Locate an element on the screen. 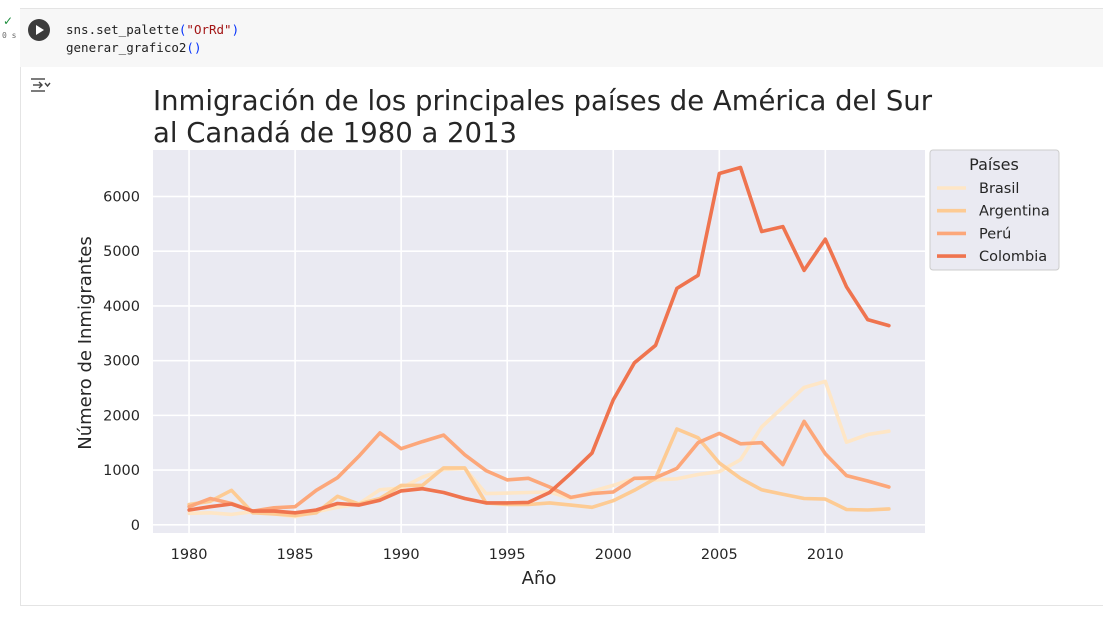 The width and height of the screenshot is (1103, 622). code-parens: () is located at coordinates (194, 47).